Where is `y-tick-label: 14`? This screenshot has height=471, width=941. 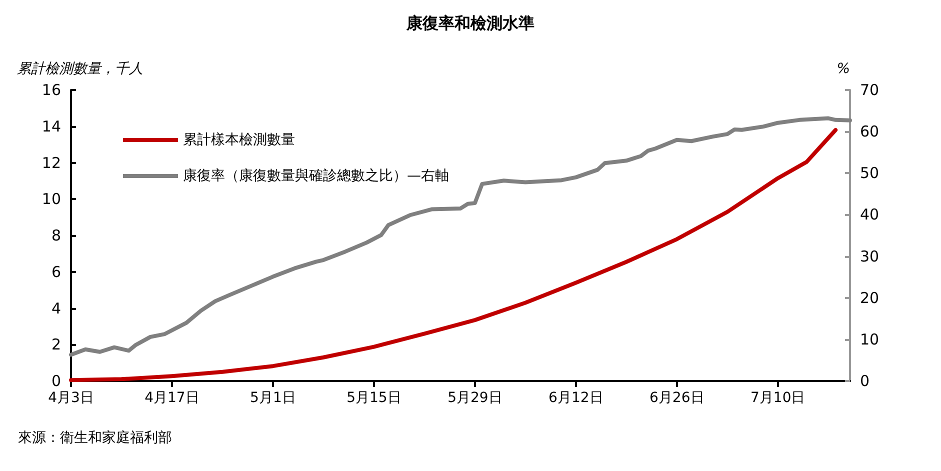 y-tick-label: 14 is located at coordinates (51, 126).